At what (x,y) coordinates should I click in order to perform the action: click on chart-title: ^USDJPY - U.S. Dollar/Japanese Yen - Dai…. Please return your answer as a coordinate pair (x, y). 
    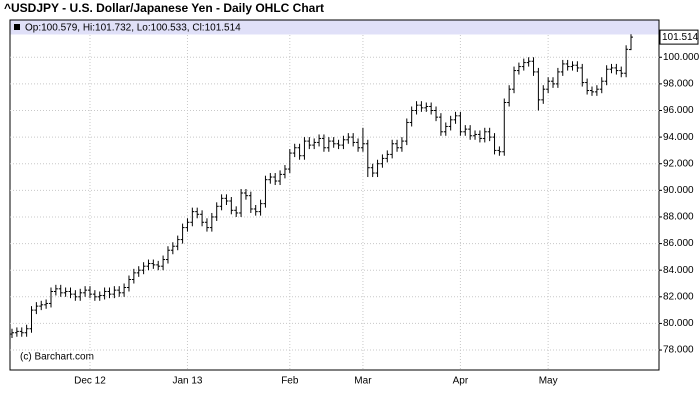
    Looking at the image, I should click on (164, 8).